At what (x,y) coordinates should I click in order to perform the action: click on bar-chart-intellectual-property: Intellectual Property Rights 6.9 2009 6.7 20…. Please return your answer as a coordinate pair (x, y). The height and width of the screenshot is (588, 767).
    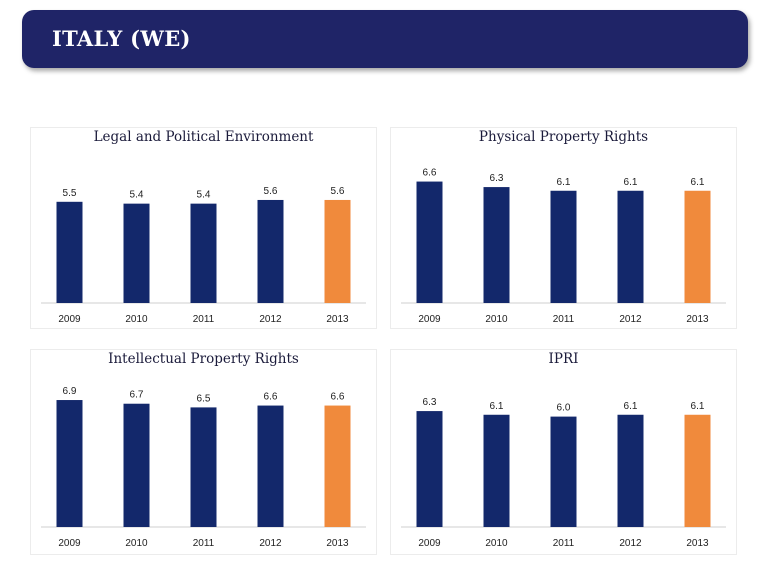
    Looking at the image, I should click on (203, 450).